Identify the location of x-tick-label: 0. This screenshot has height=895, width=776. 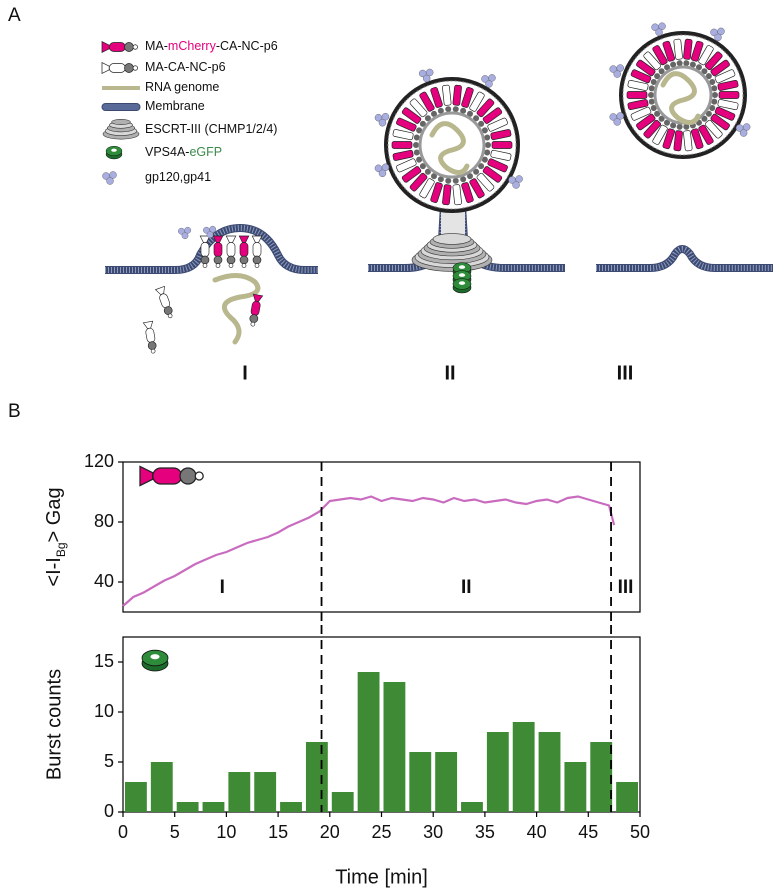
(123, 832).